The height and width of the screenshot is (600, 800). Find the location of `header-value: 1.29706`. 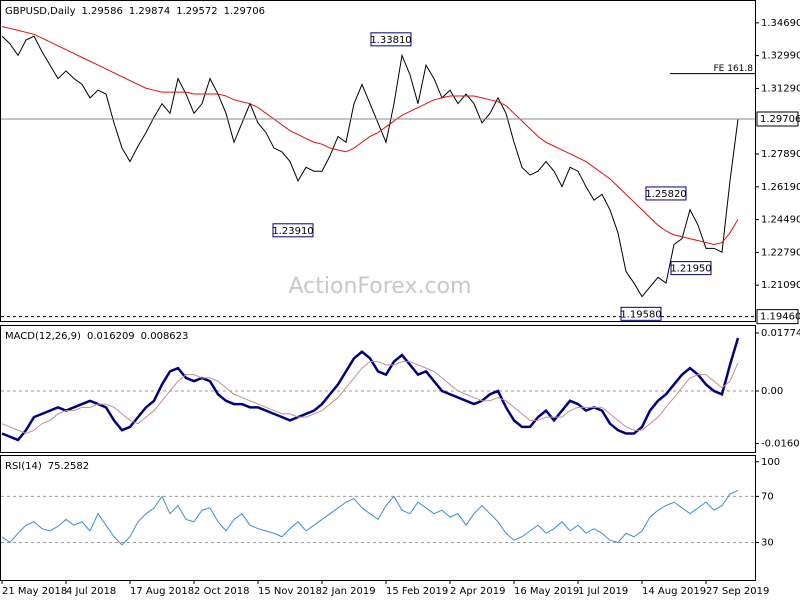

header-value: 1.29706 is located at coordinates (244, 11).